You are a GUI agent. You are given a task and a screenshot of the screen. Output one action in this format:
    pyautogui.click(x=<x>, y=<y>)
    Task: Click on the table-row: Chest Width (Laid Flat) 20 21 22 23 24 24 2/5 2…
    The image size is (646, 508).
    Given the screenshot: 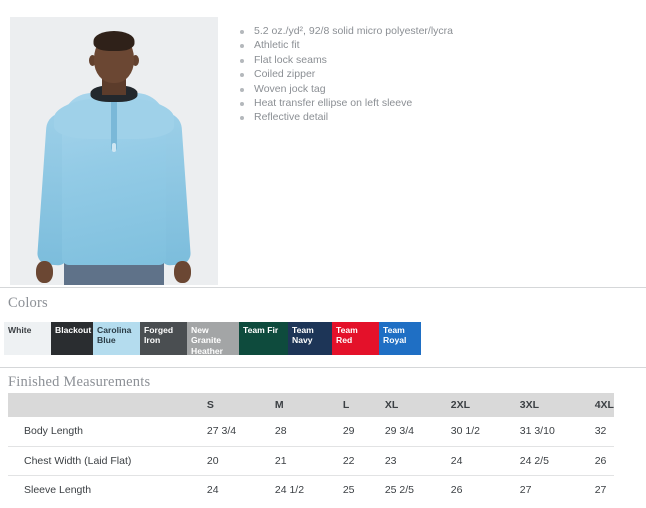 What is the action you would take?
    pyautogui.click(x=311, y=460)
    